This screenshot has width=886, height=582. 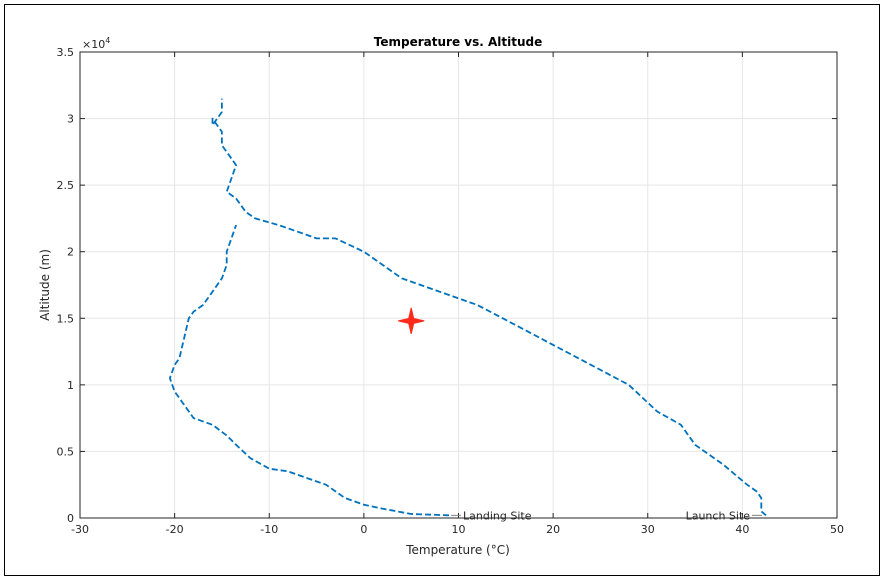 What do you see at coordinates (70, 252) in the screenshot?
I see `y-tick-label: 2` at bounding box center [70, 252].